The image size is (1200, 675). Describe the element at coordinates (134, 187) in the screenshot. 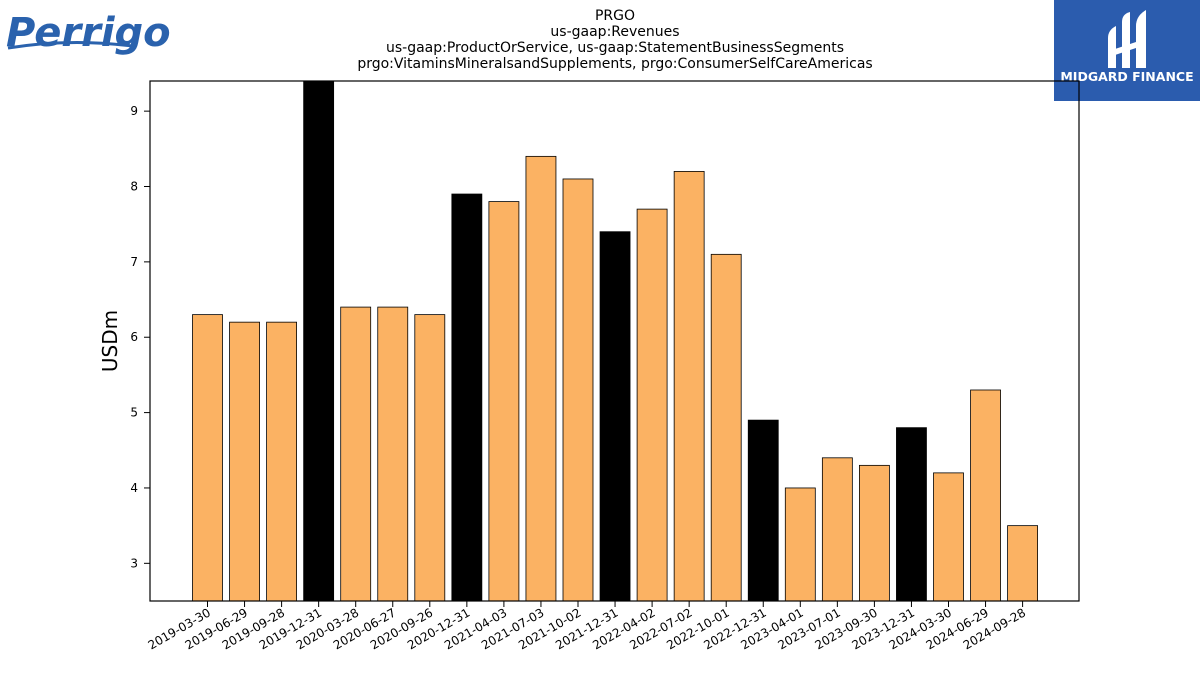

I see `y-tick-label: 8` at that location.